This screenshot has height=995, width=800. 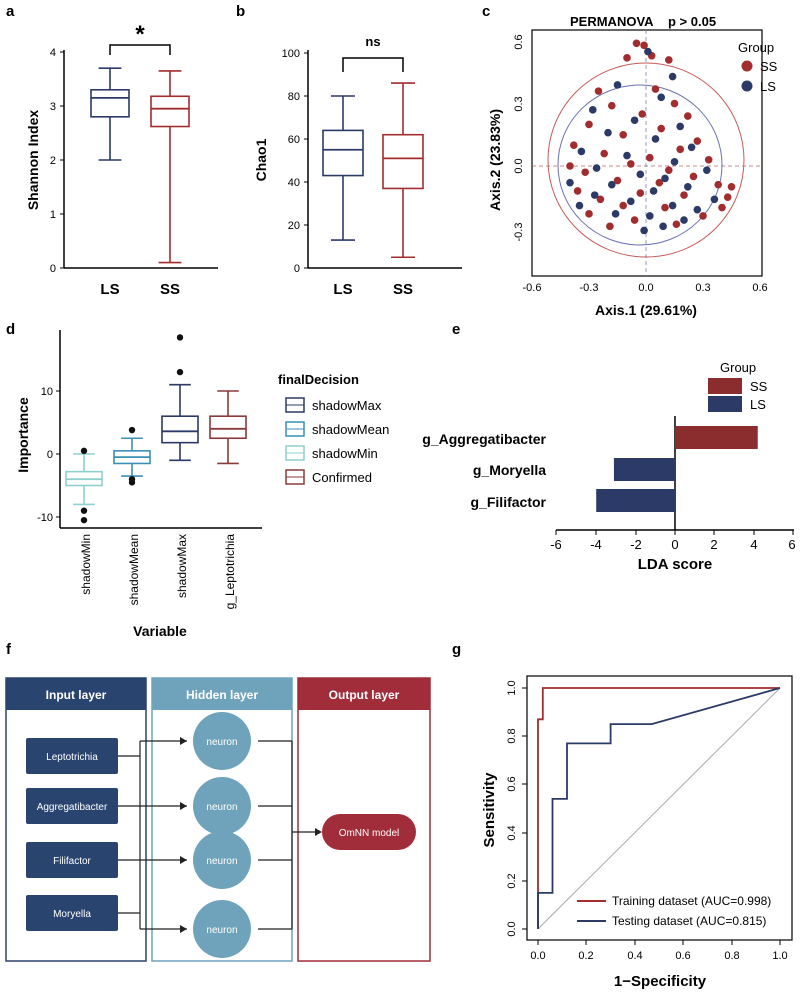 I want to click on panel-c-xtick-3: 0.3, so click(x=702, y=288).